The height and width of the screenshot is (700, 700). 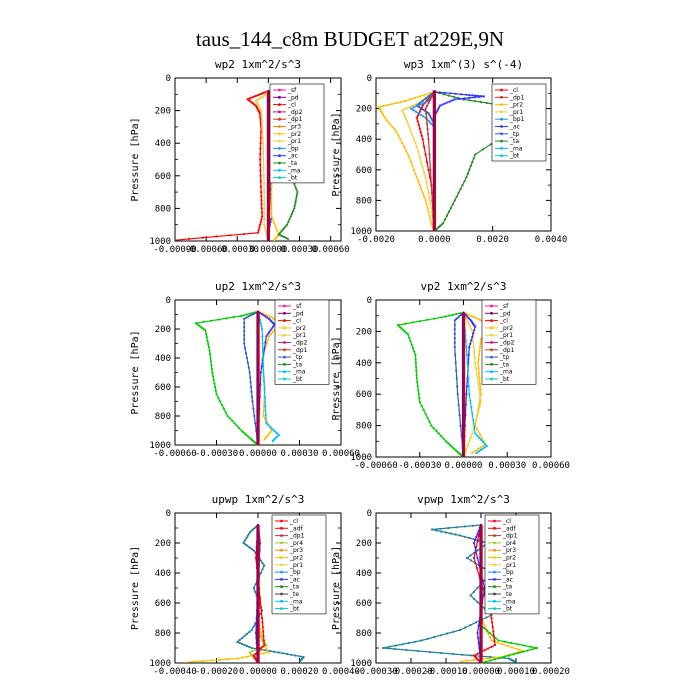 I want to click on x-tick-label: -0.00020, so click(x=410, y=672).